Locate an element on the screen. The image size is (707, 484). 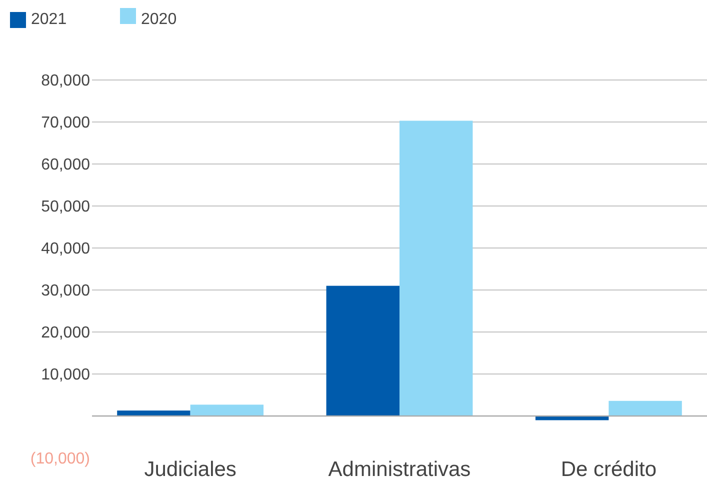
y-tick-label: (10,000) is located at coordinates (60, 459).